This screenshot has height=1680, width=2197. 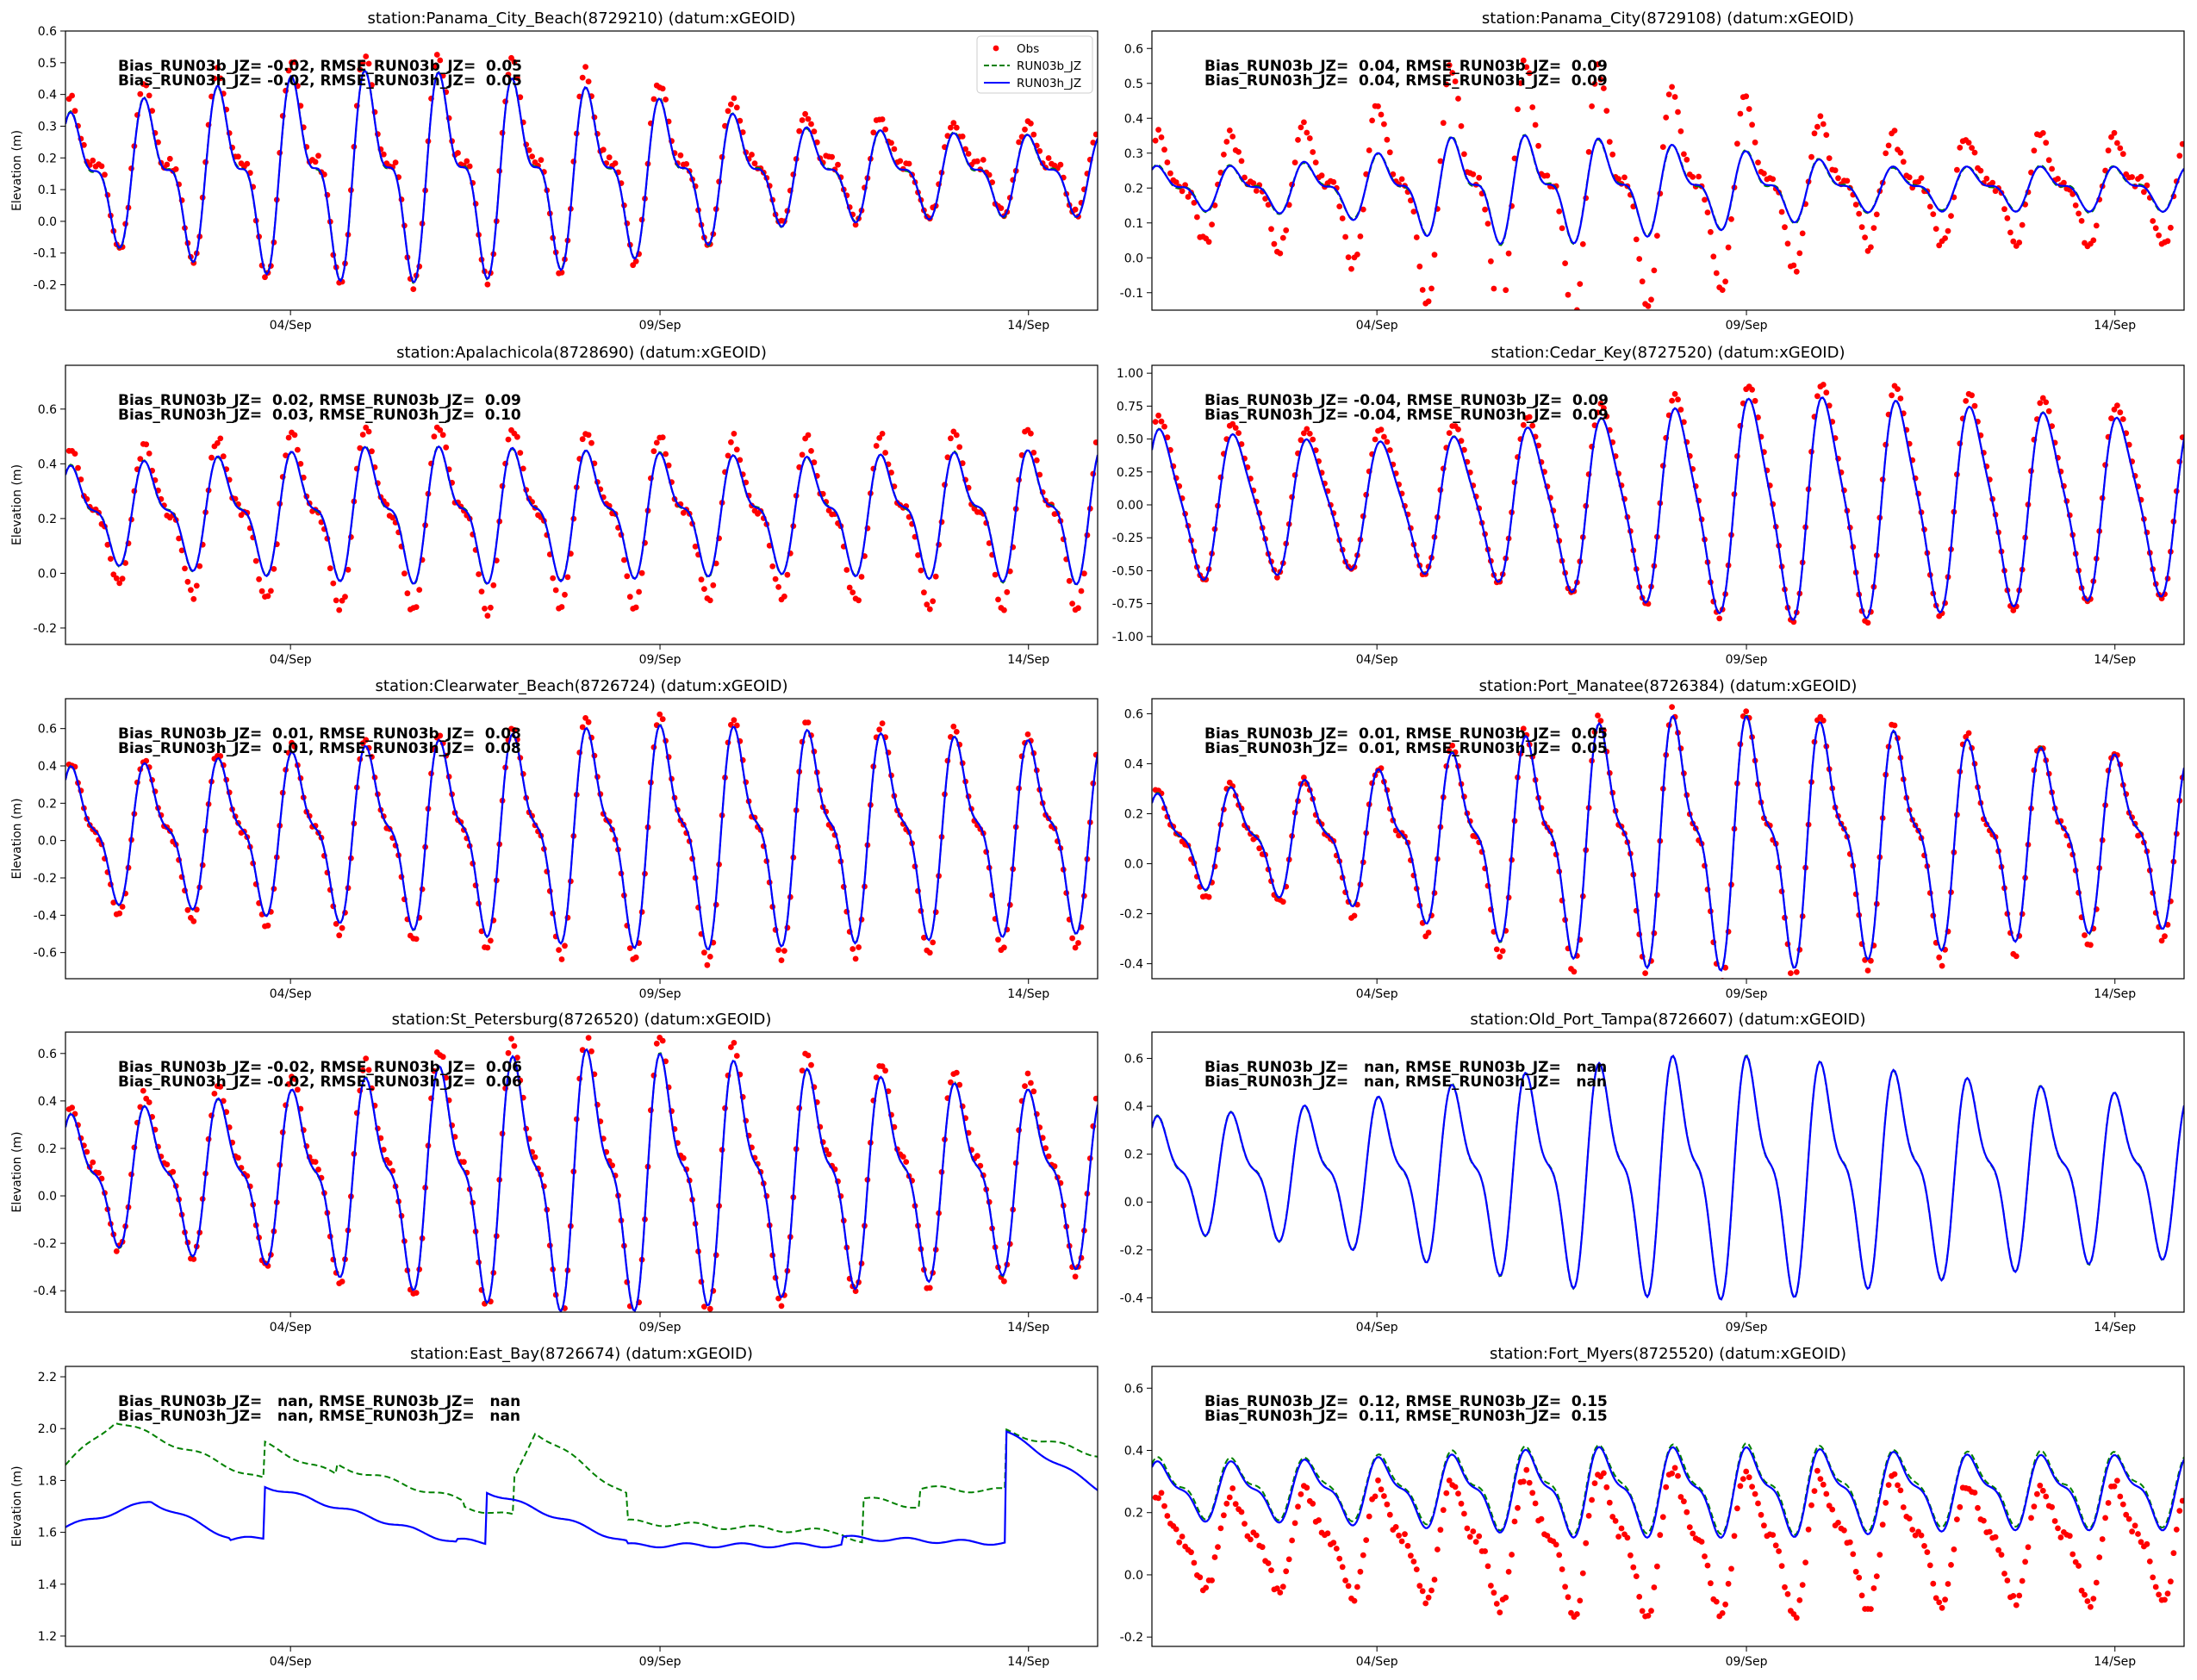 I want to click on y-tick-label: 0.4, so click(x=48, y=464).